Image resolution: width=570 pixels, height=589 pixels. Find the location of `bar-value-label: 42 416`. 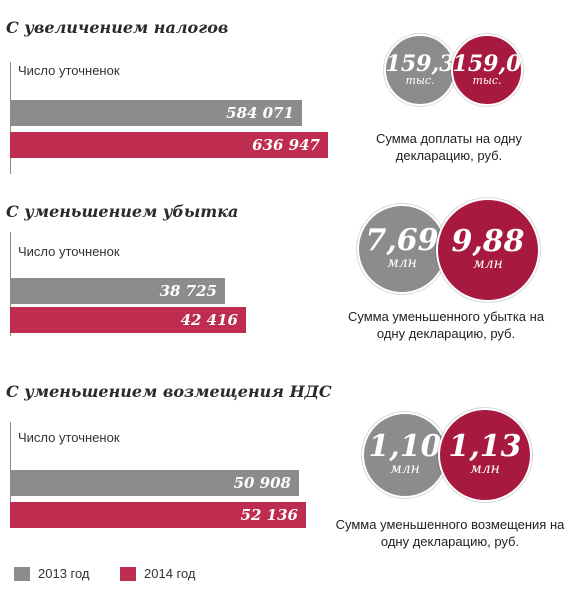

bar-value-label: 42 416 is located at coordinates (209, 320).